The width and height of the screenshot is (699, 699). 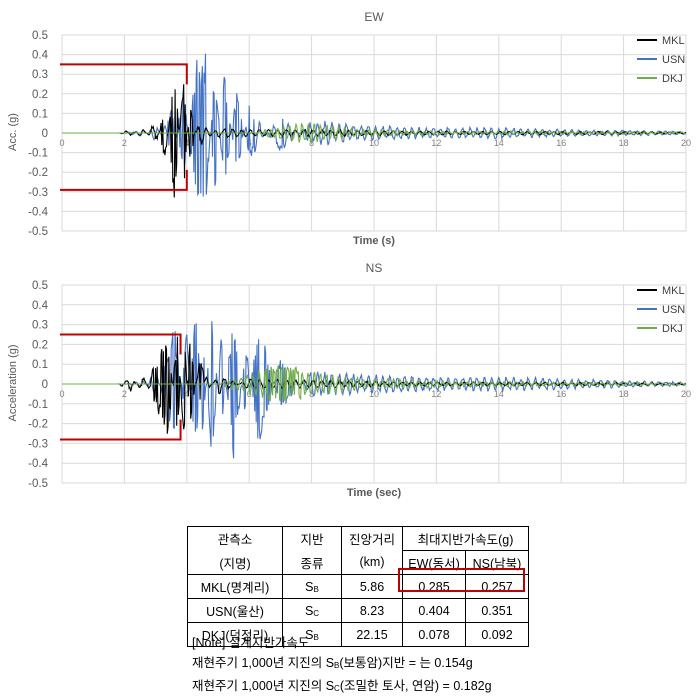 What do you see at coordinates (372, 610) in the screenshot?
I see `cell-distance: 8.23` at bounding box center [372, 610].